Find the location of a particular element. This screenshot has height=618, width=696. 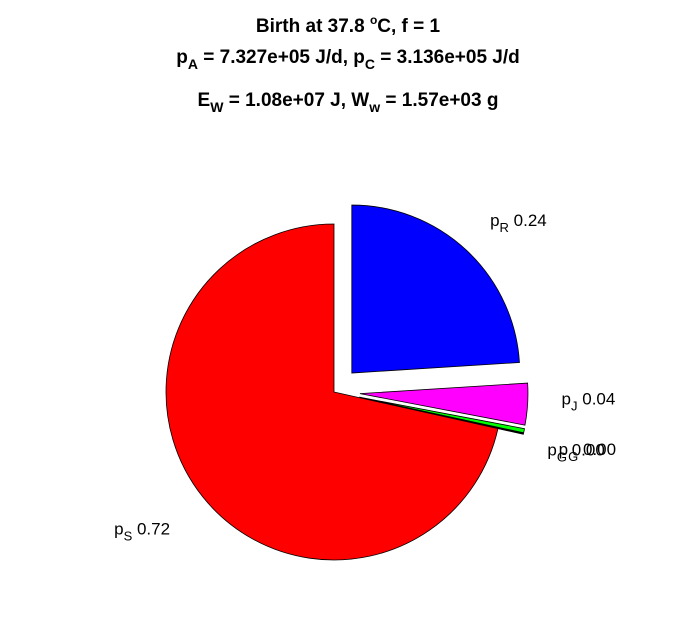

pie-slice-pR is located at coordinates (435, 289).